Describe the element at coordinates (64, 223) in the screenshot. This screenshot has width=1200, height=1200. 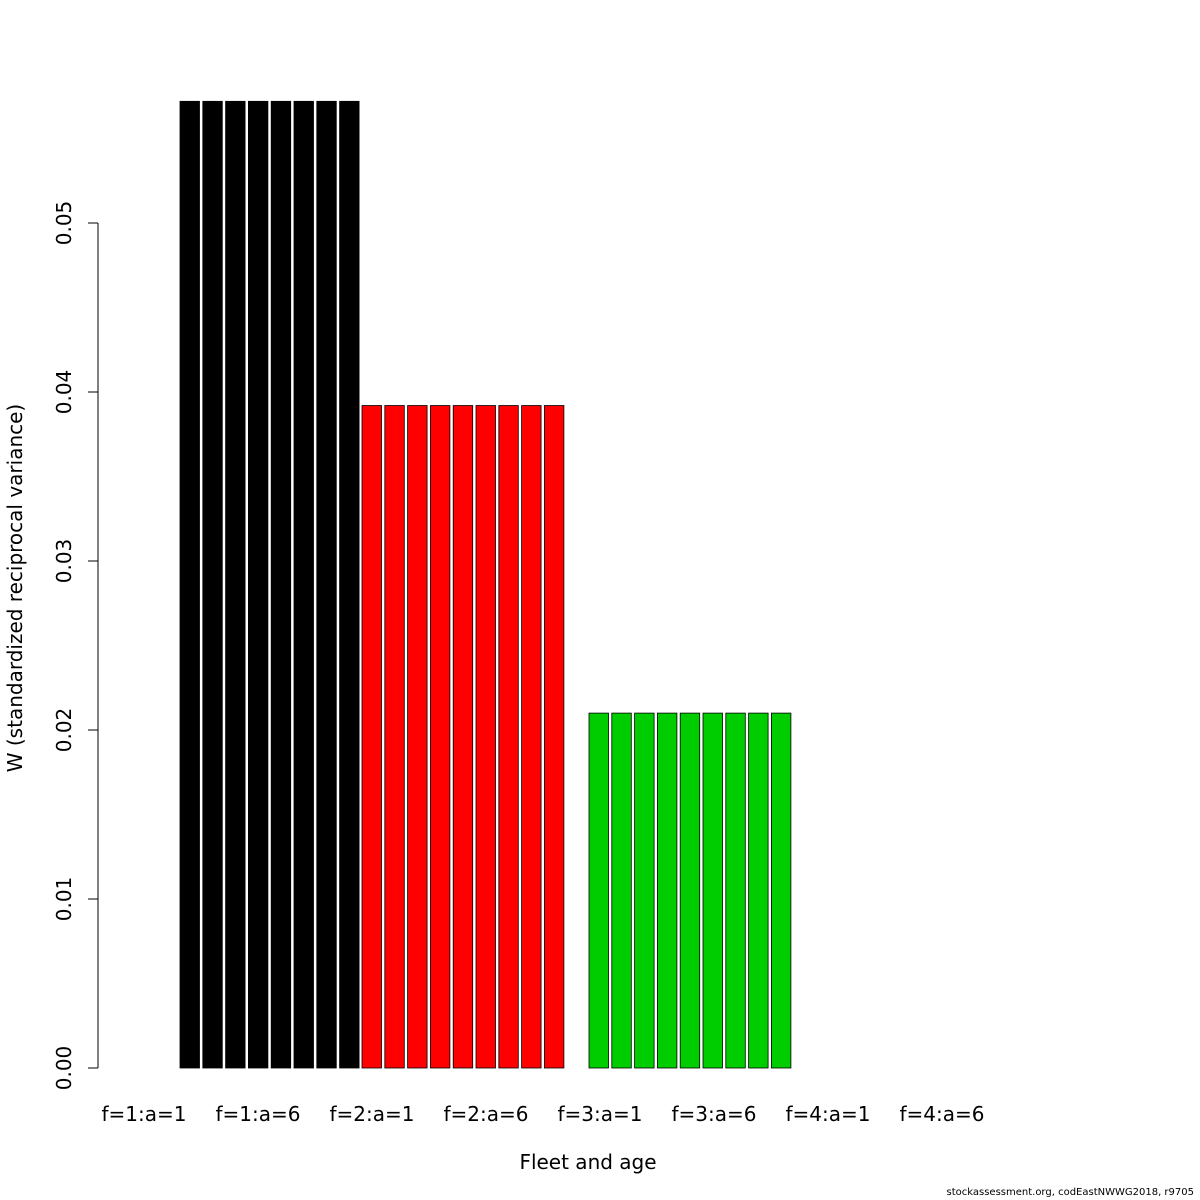
I see `y-tick-label: 0.05` at that location.